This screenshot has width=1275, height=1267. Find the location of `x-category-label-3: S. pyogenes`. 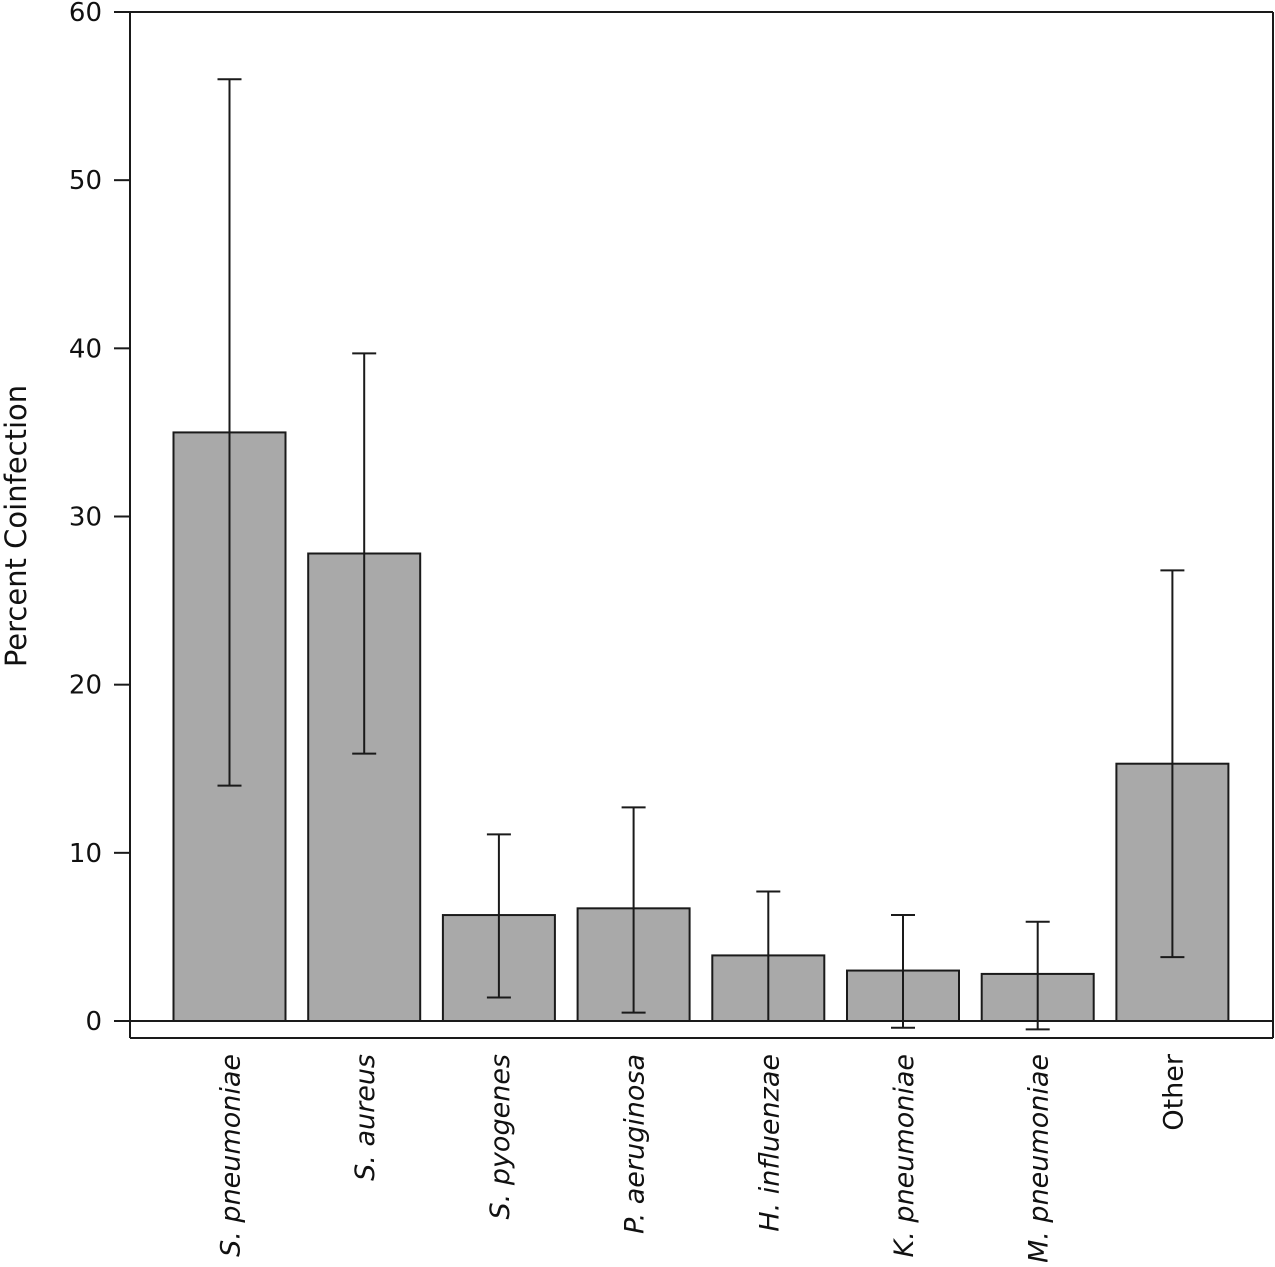

x-category-label-3: S. pyogenes is located at coordinates (500, 1136).